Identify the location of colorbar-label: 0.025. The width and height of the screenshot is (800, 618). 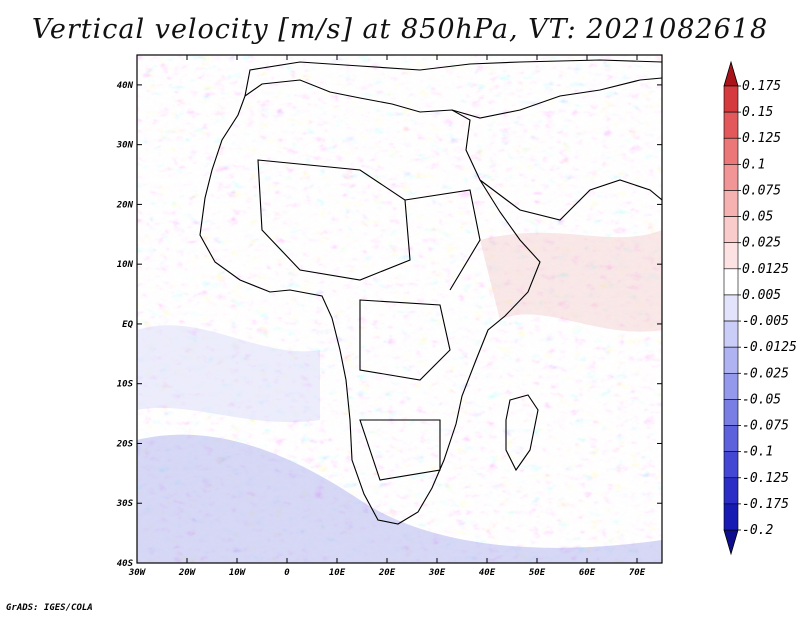
(761, 243).